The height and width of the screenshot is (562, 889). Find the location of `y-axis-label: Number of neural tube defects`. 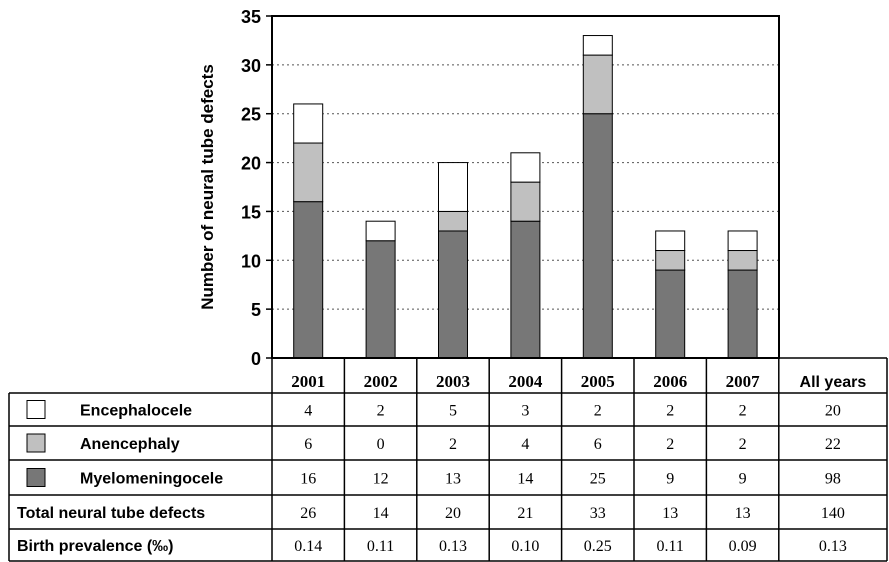

y-axis-label: Number of neural tube defects is located at coordinates (207, 187).